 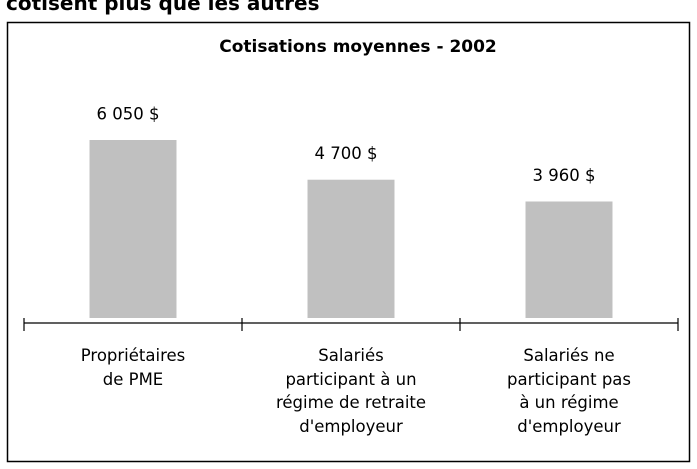 I want to click on chart-title: Cotisations moyennes - 2002, so click(x=358, y=47).